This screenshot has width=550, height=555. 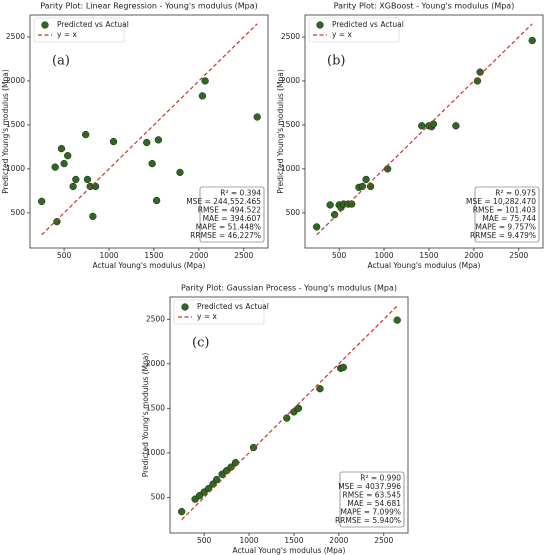 What do you see at coordinates (204, 540) in the screenshot?
I see `x-tick-label: 500` at bounding box center [204, 540].